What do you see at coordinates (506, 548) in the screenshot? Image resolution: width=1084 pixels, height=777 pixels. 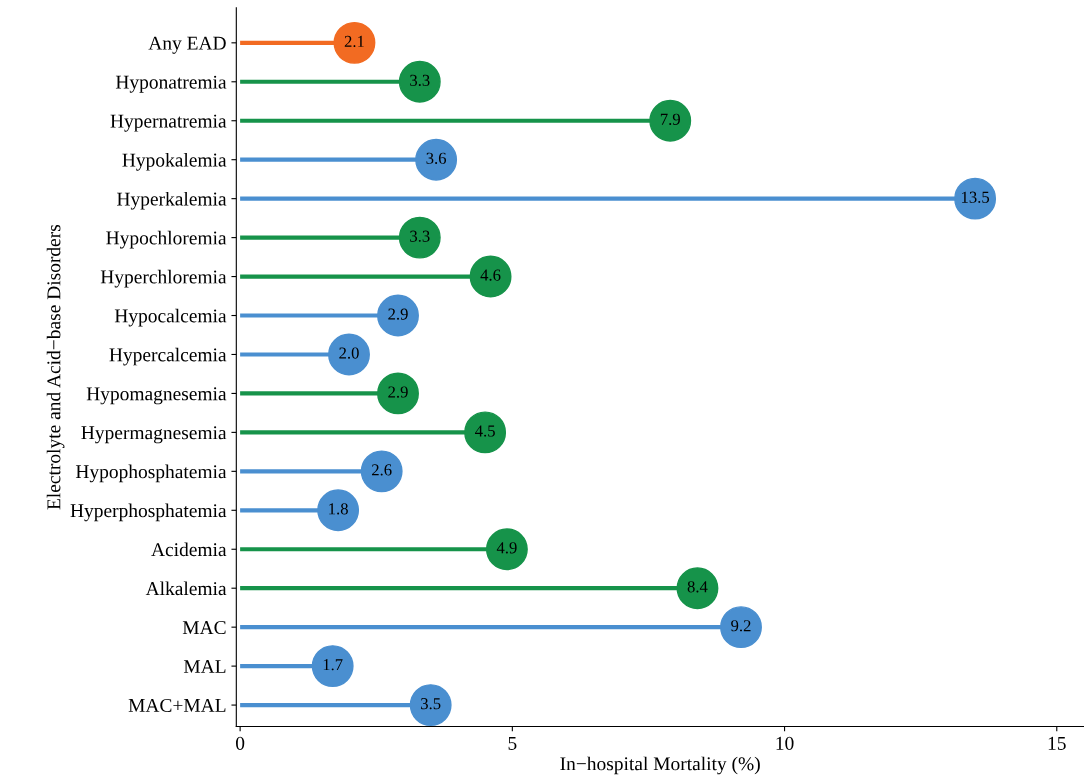 I see `data-label: 4.9` at bounding box center [506, 548].